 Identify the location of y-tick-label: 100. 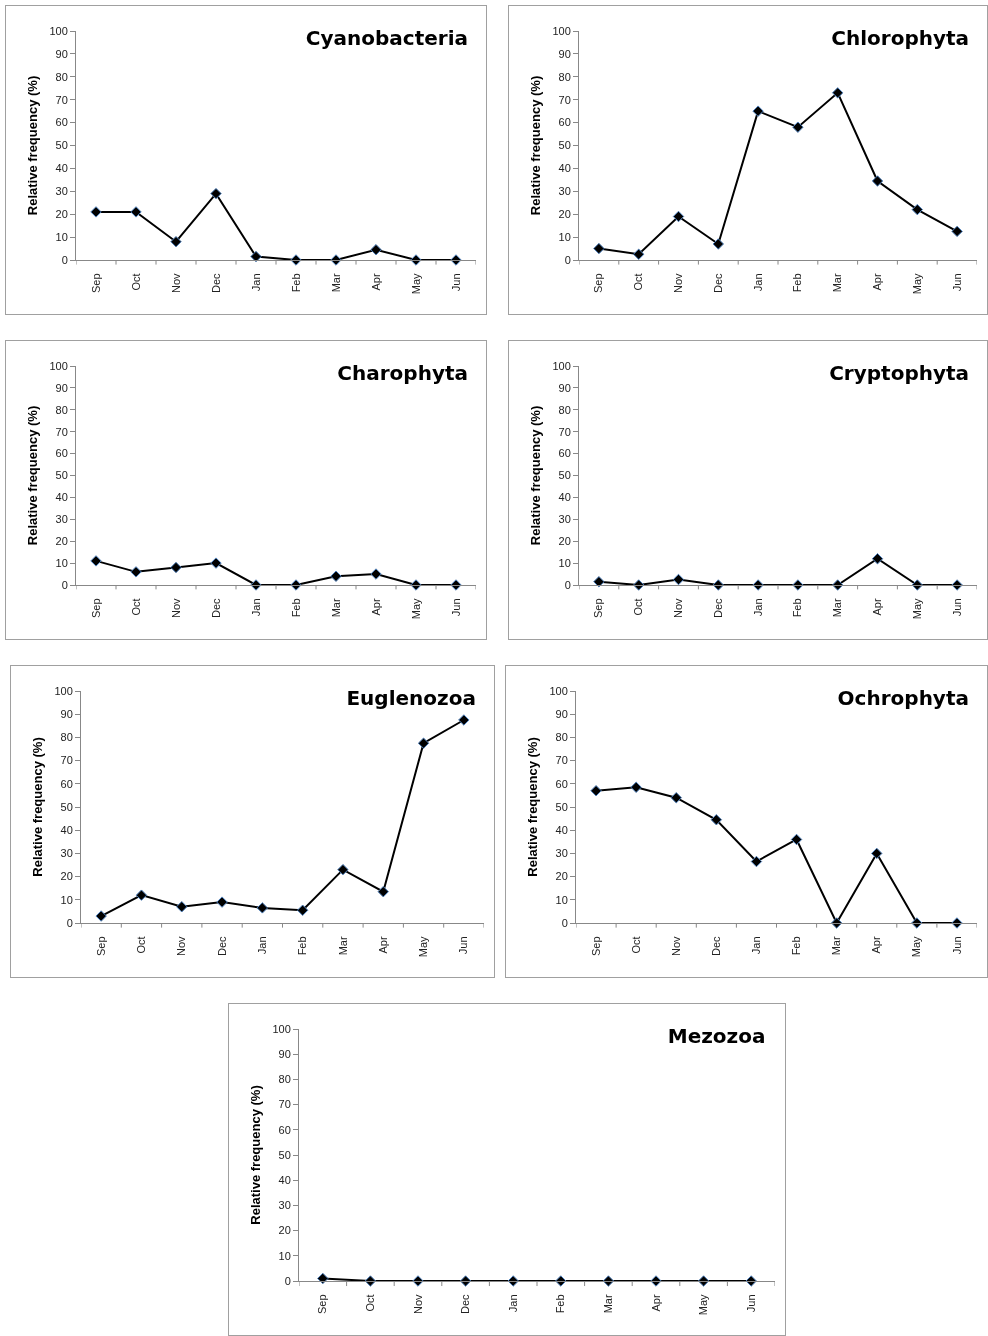
(561, 30).